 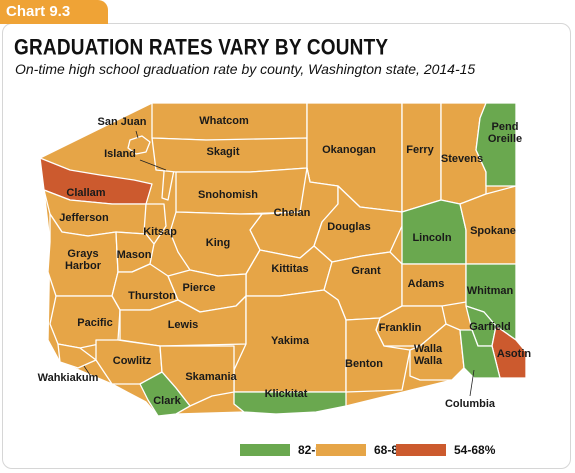 What do you see at coordinates (400, 328) in the screenshot?
I see `county-label-franklin: Franklin` at bounding box center [400, 328].